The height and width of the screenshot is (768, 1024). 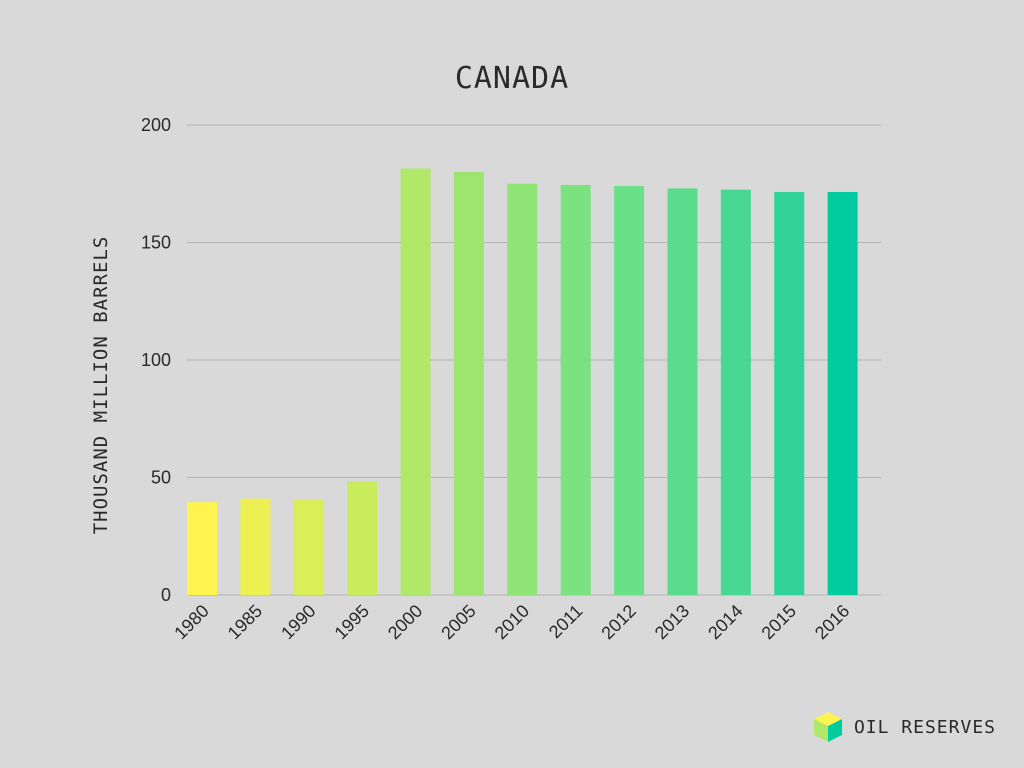 I want to click on y-tick-label: 200, so click(x=156, y=125).